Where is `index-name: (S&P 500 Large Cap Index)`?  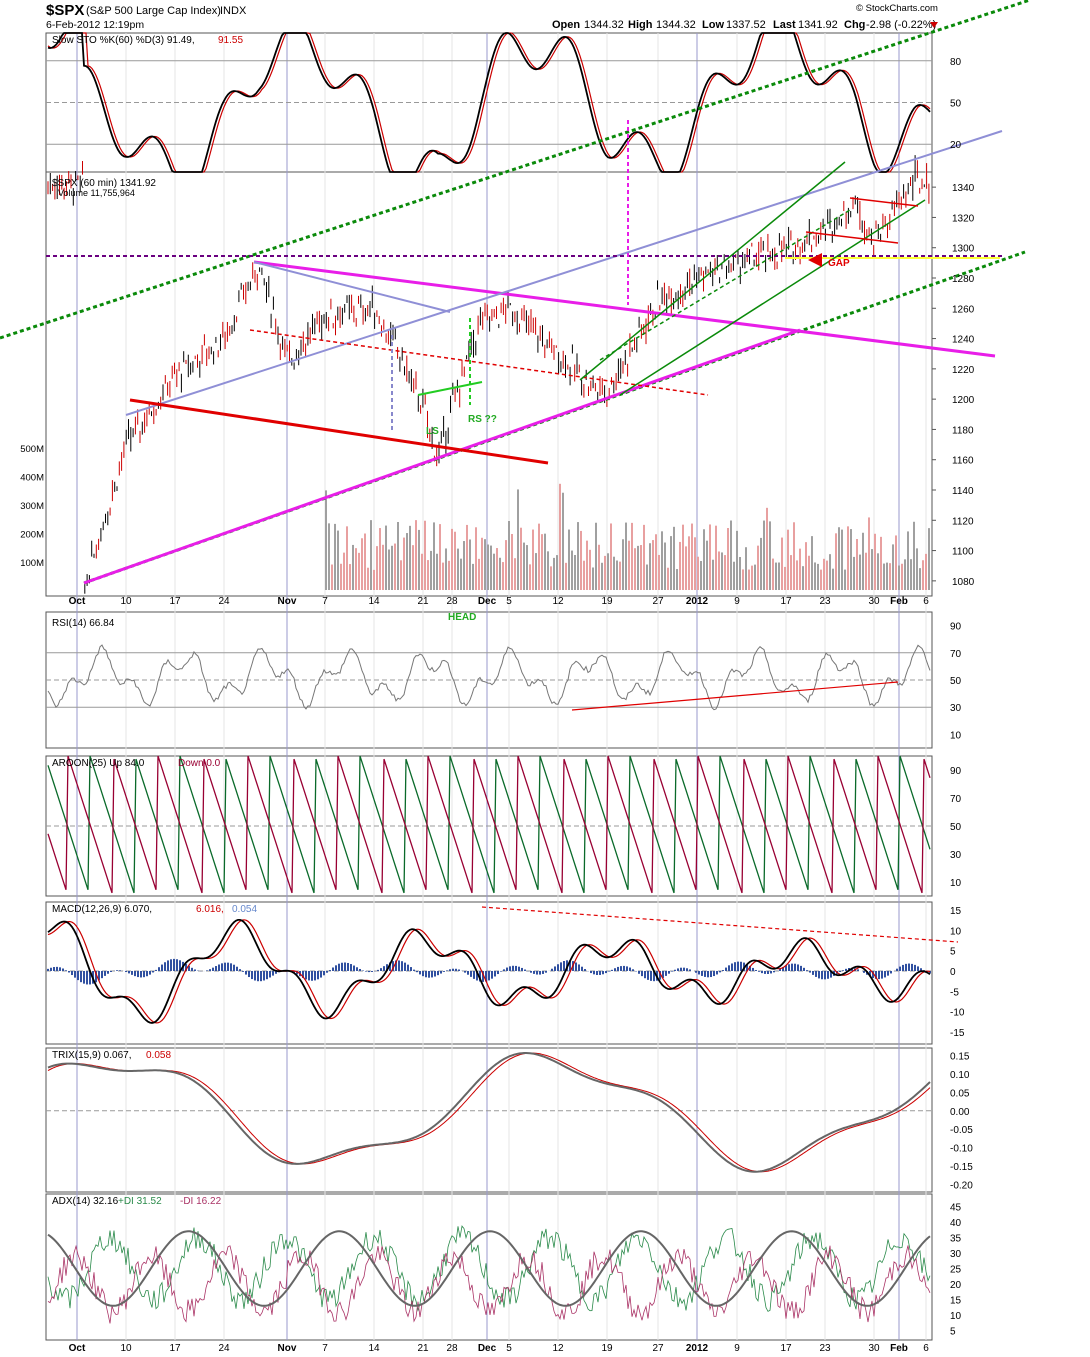 index-name: (S&P 500 Large Cap Index) is located at coordinates (153, 11).